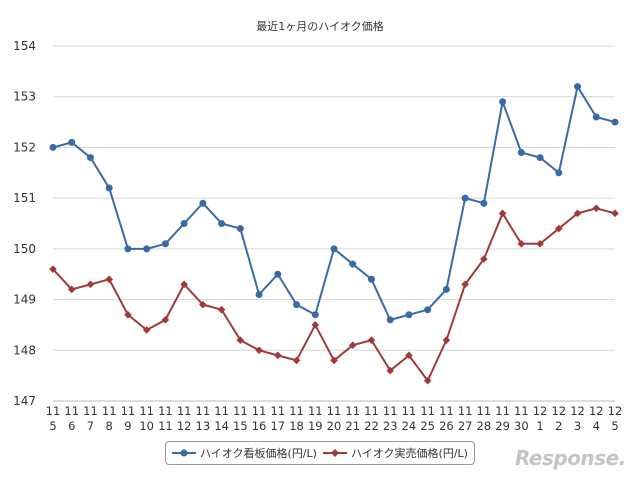 The height and width of the screenshot is (479, 640). Describe the element at coordinates (320, 26) in the screenshot. I see `chart-title: 最近1ヶ月のハイオク価格` at that location.